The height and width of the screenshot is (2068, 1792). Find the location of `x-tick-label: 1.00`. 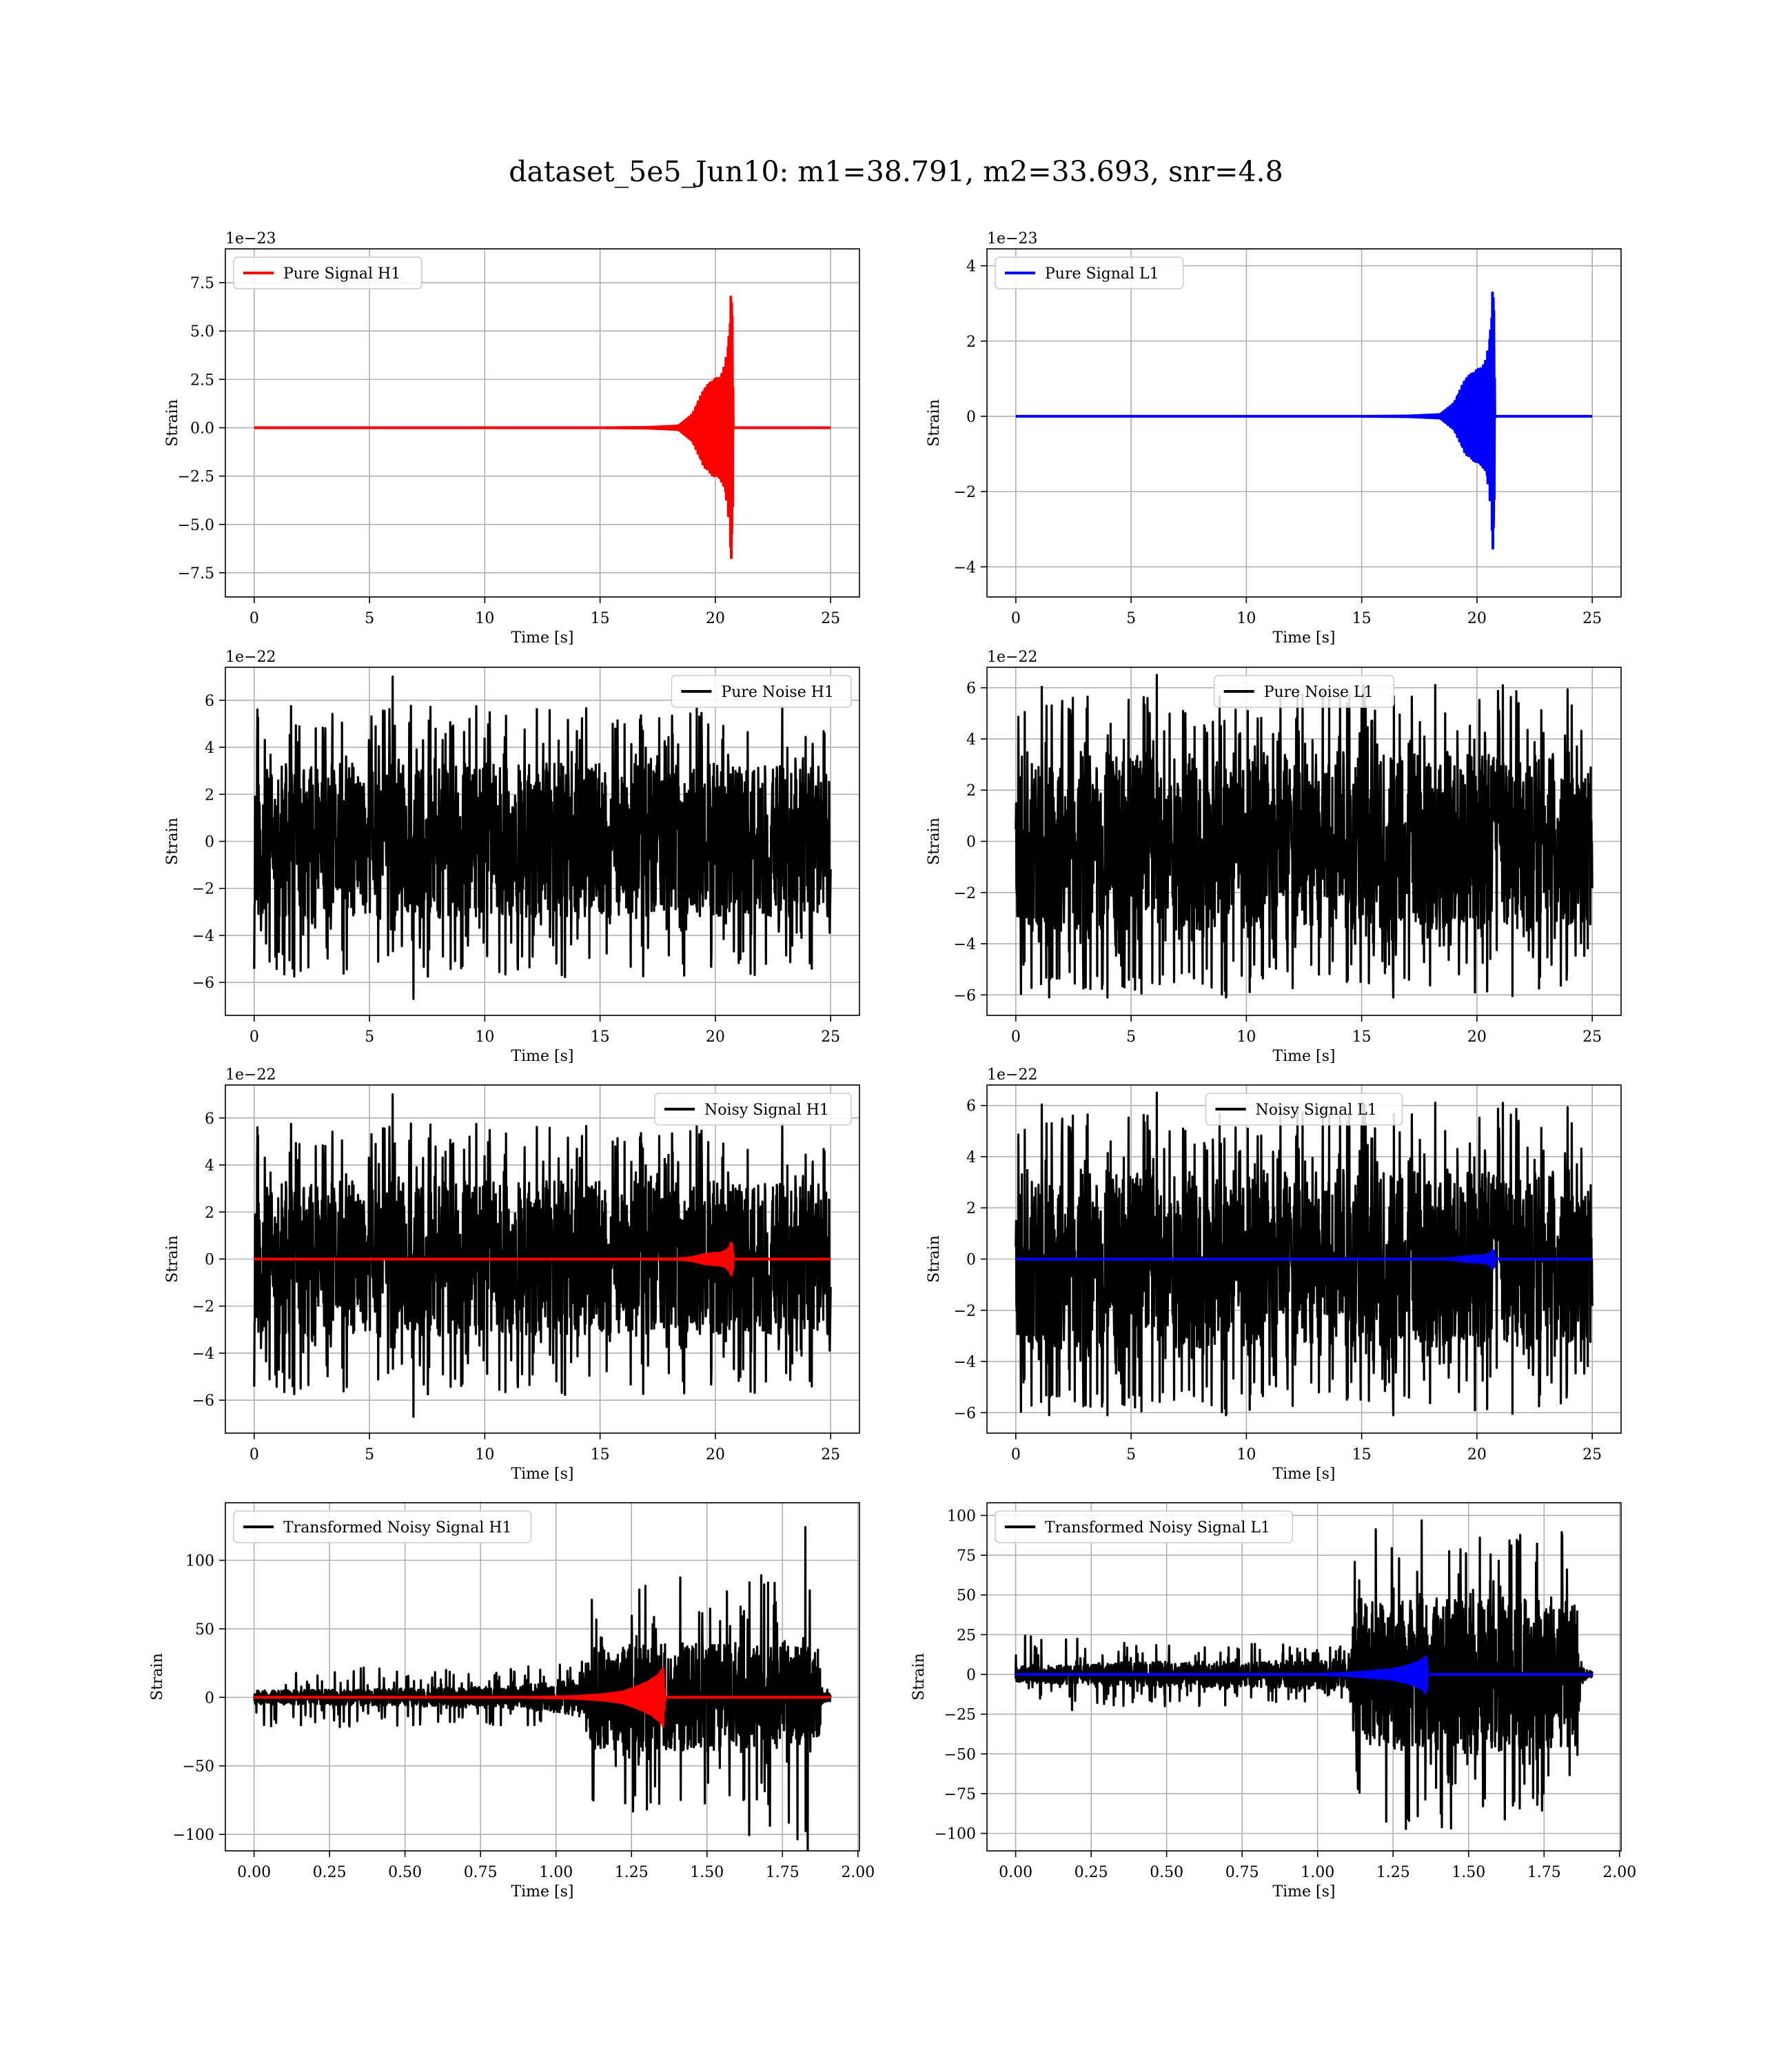

x-tick-label: 1.00 is located at coordinates (556, 1872).